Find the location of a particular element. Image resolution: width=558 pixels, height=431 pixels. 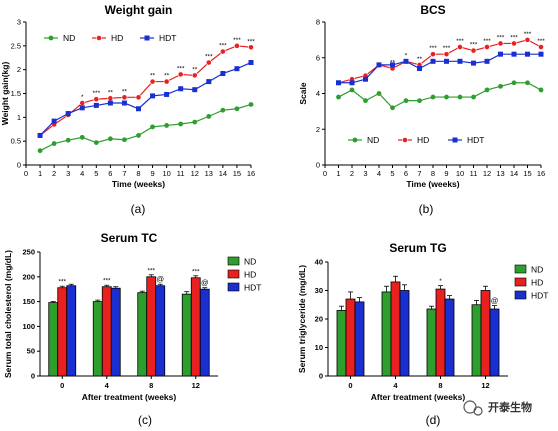

y-axis-label: Scale is located at coordinates (303, 93).